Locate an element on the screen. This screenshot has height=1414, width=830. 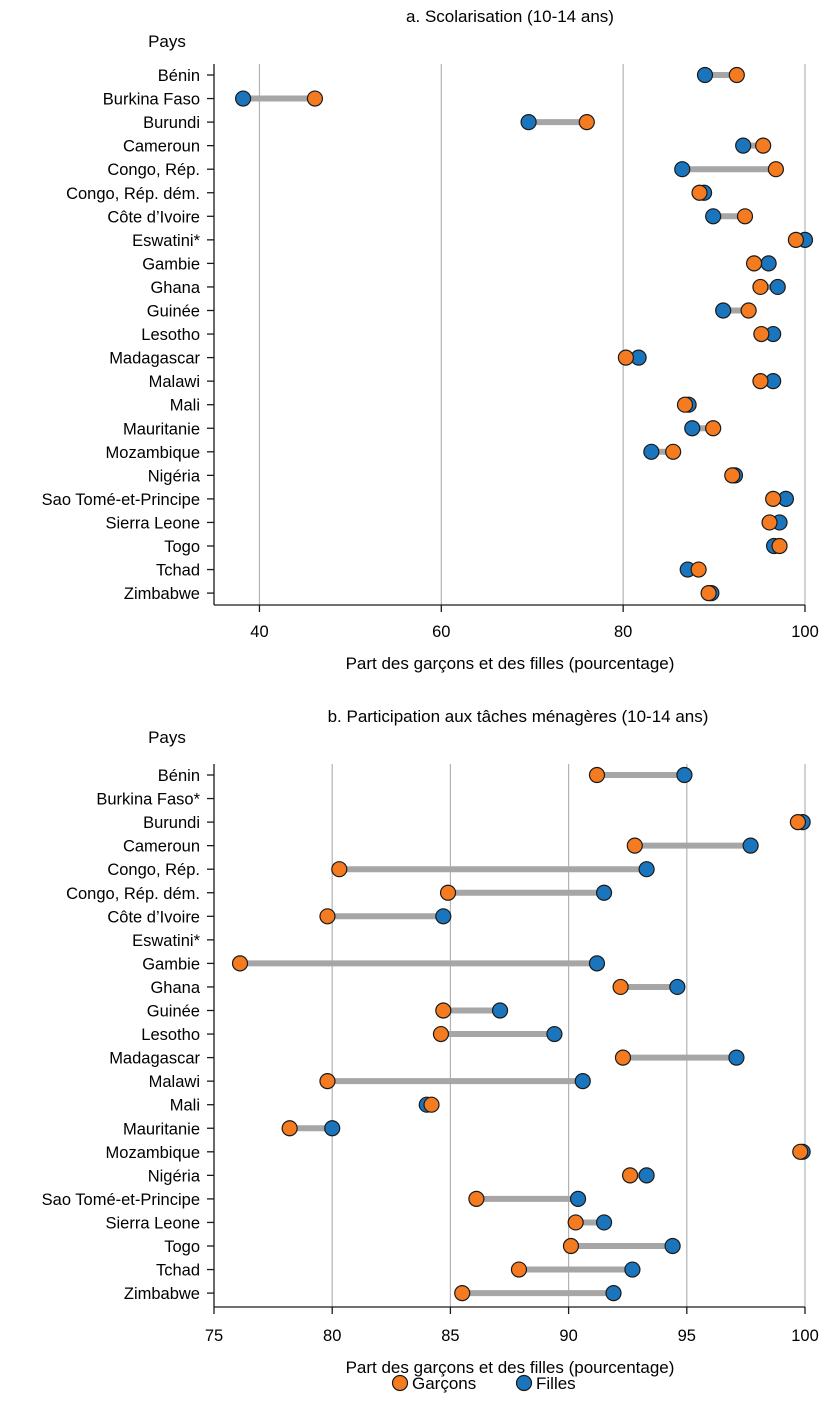
country-label: Sierra Leone is located at coordinates (153, 523).